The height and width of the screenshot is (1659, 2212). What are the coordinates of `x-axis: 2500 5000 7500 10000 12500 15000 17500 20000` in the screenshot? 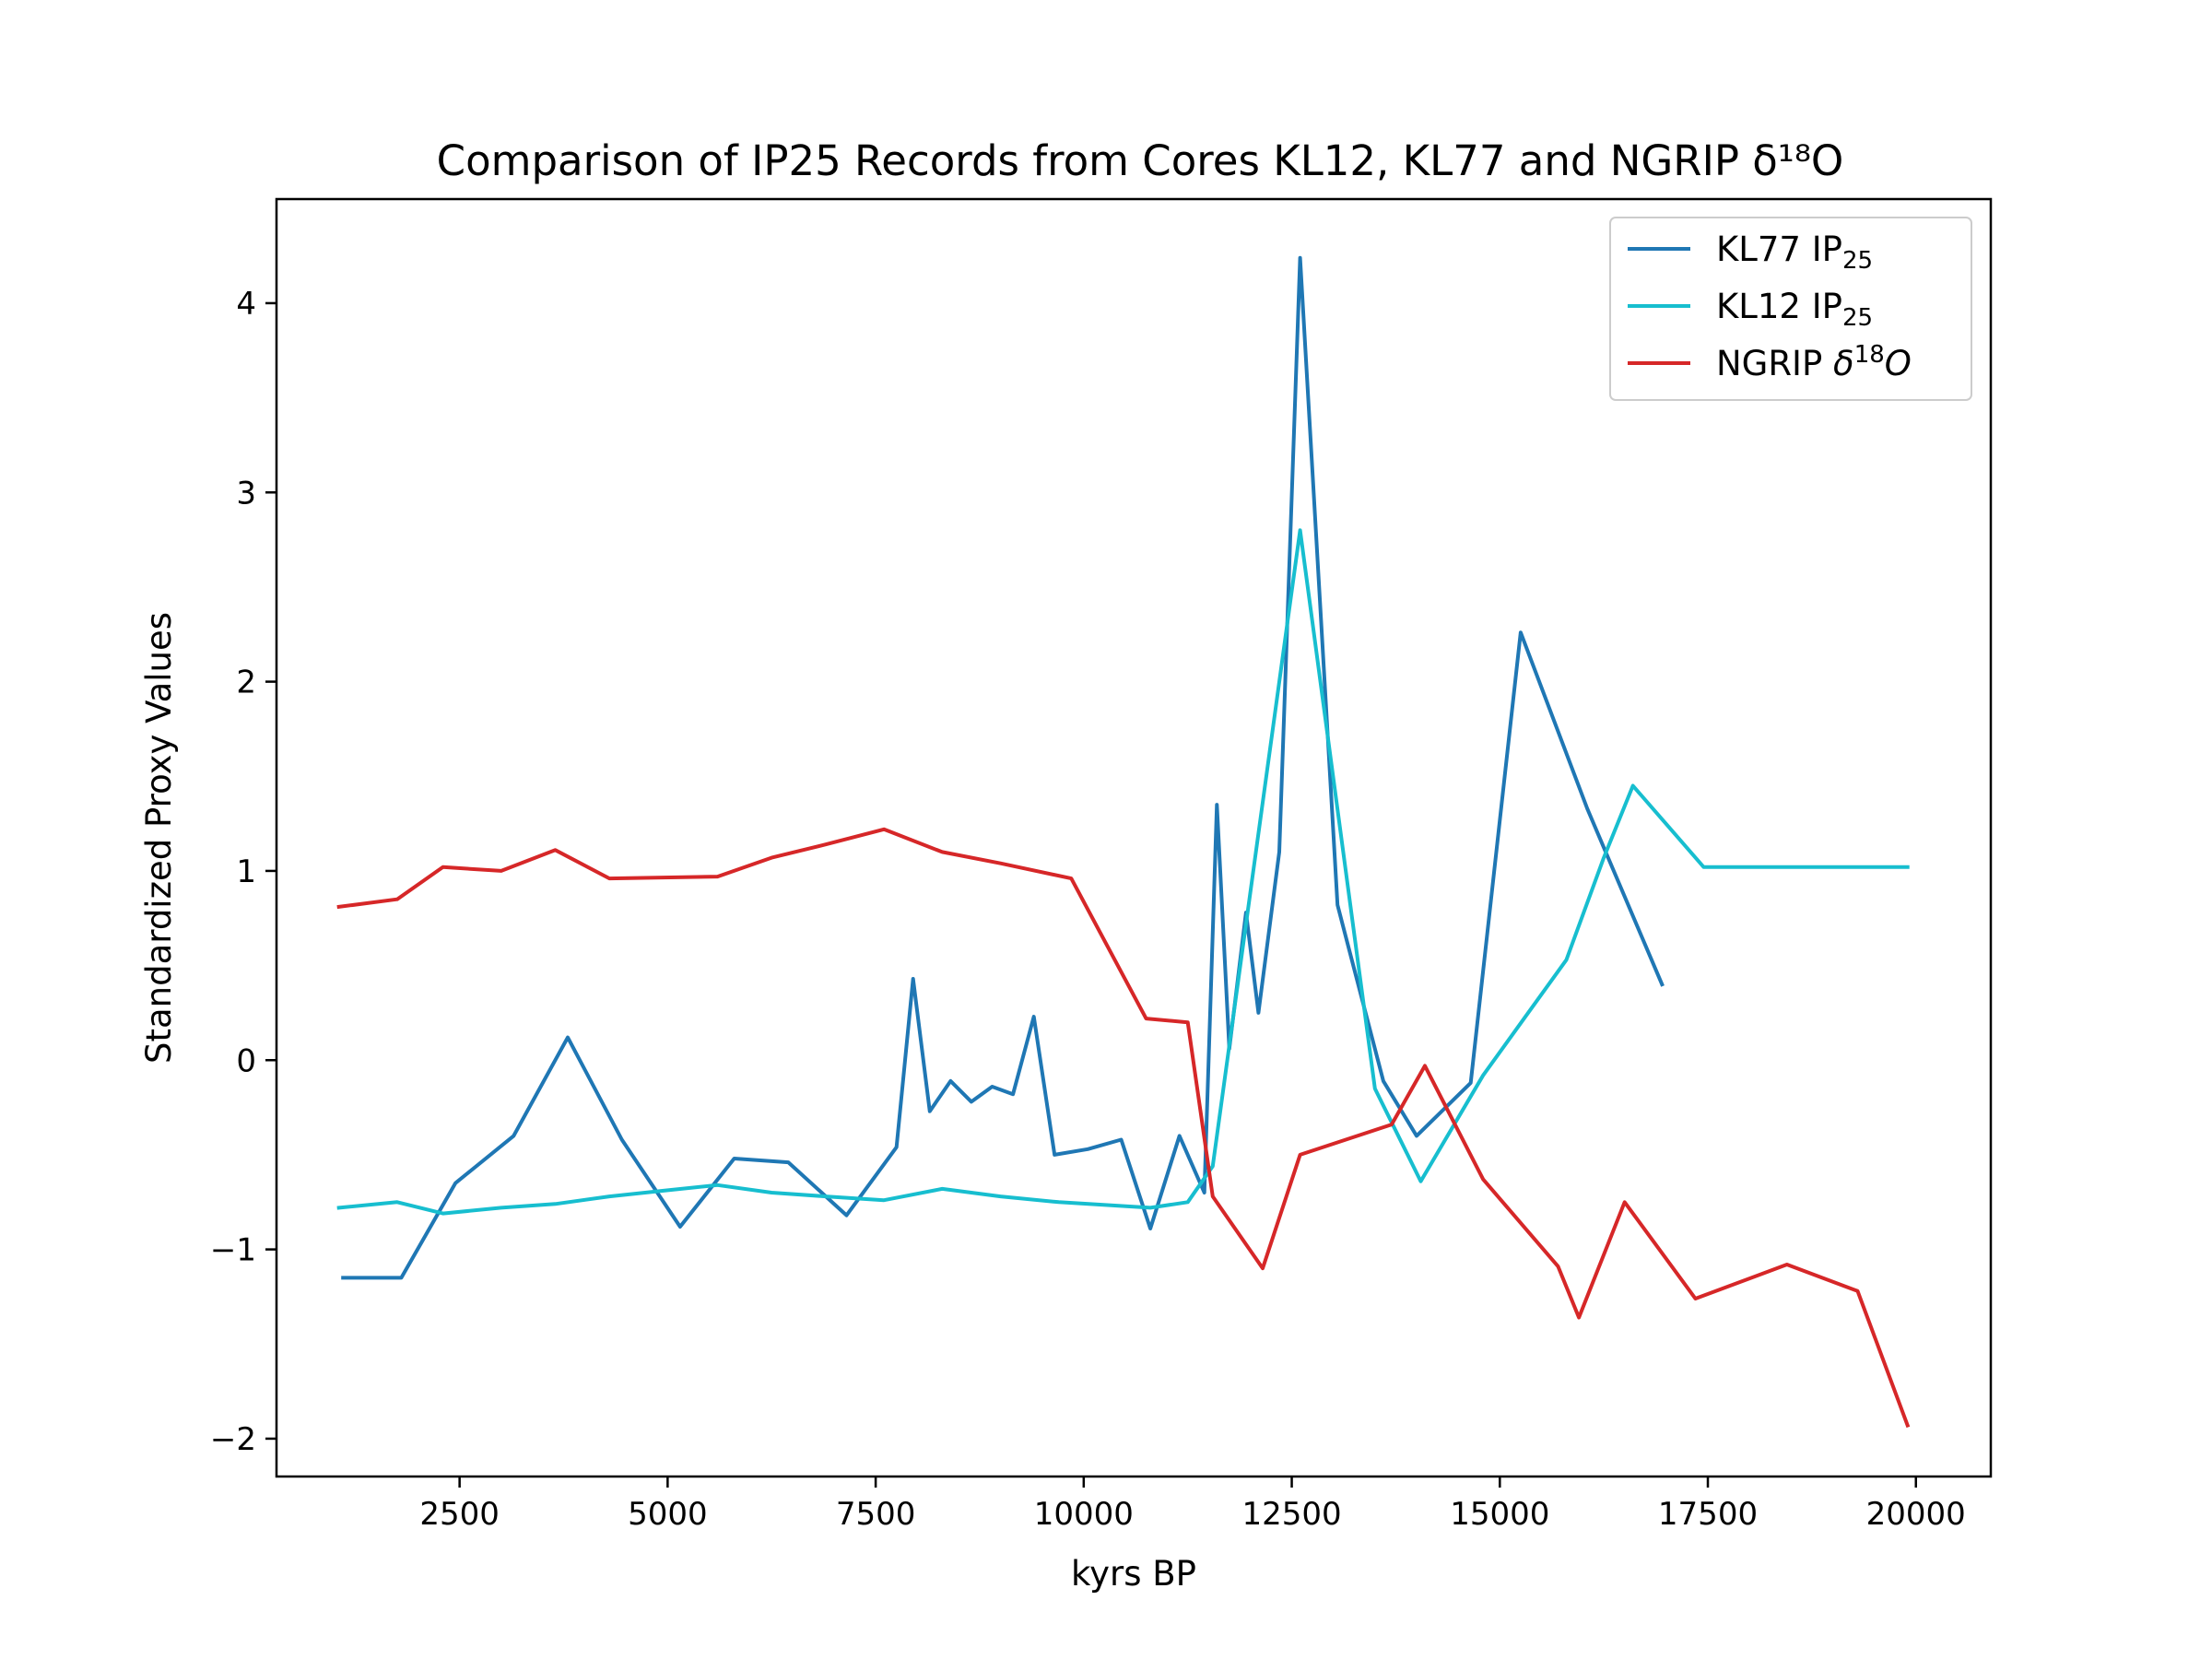 It's located at (1192, 1505).